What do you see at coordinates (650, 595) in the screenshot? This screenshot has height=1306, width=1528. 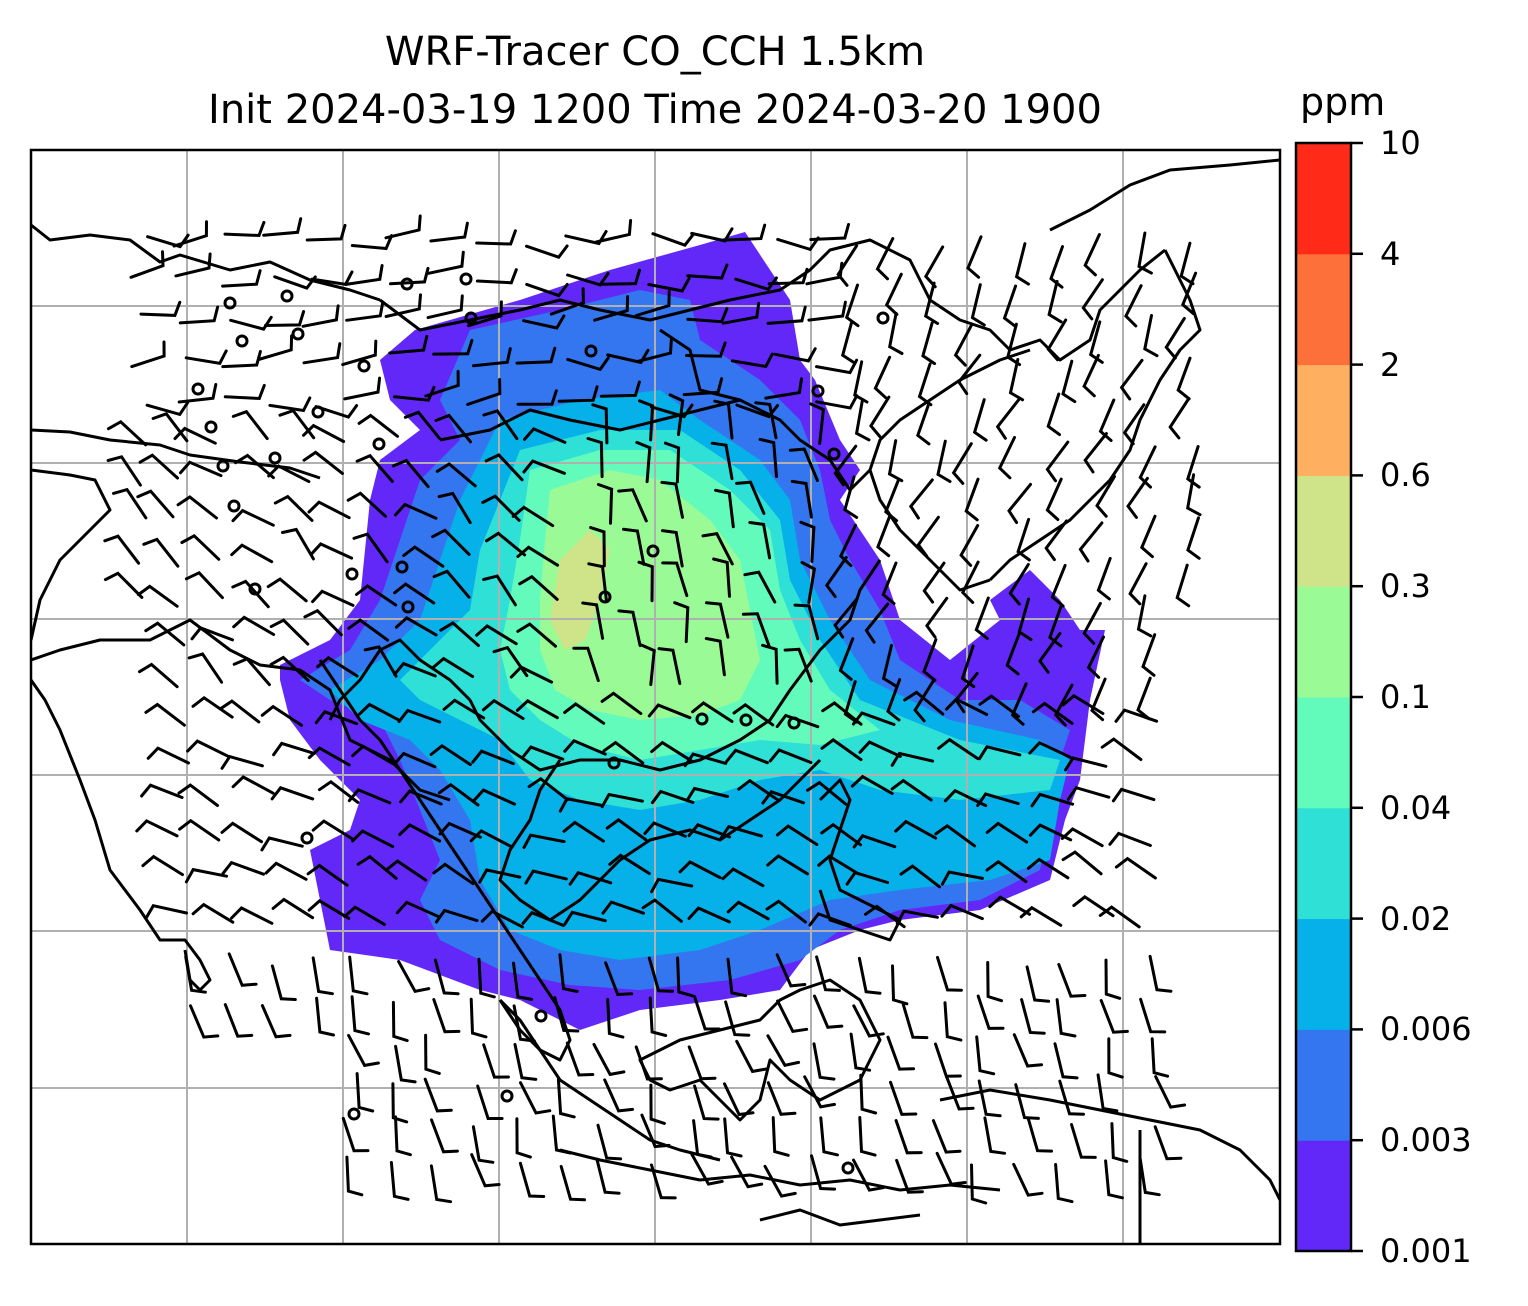 I see `field-level-high` at bounding box center [650, 595].